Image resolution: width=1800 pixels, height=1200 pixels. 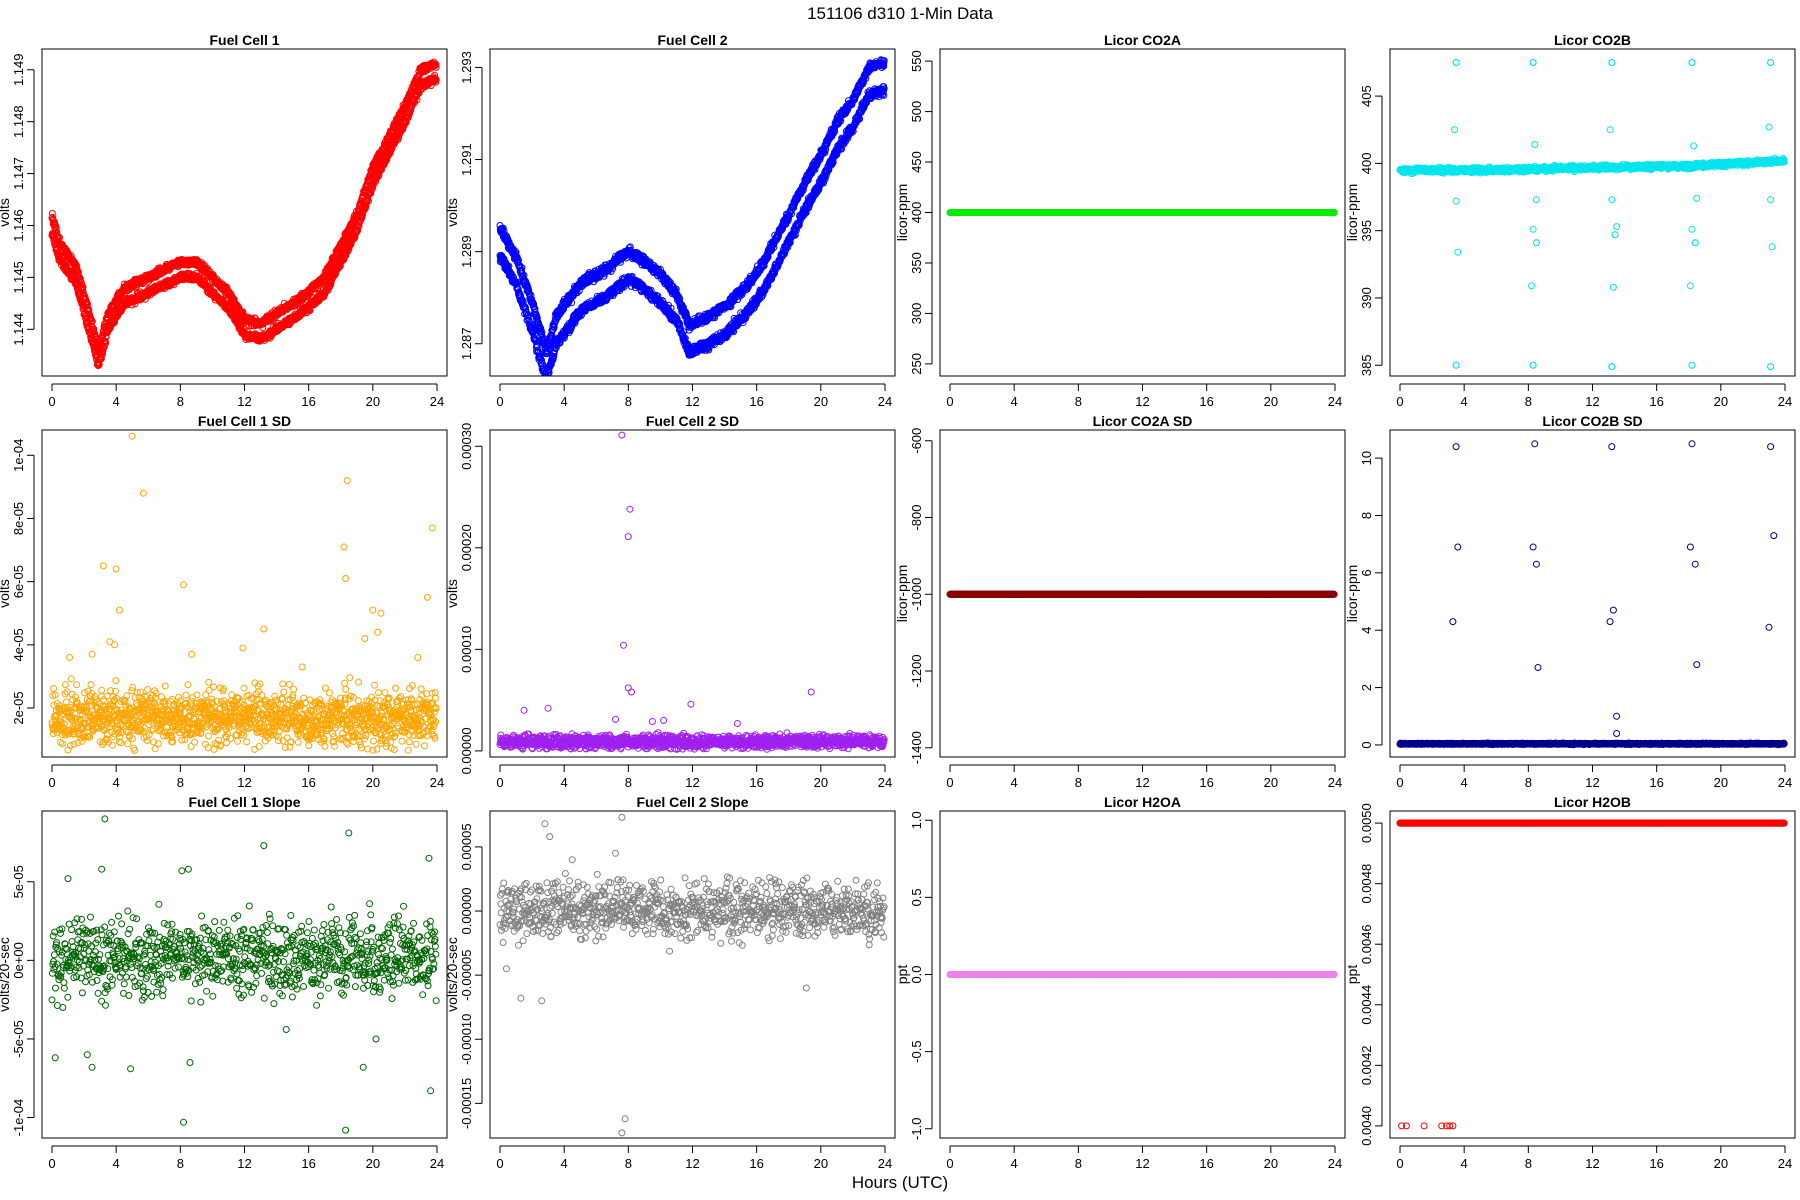 I want to click on y-axis: 1.144 1.145 1.146 1.147 1.148 1.149, so click(x=23, y=199).